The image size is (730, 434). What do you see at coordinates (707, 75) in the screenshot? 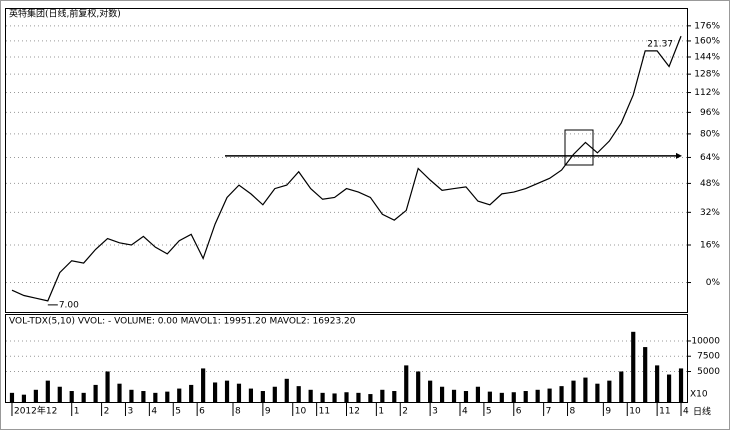
I see `y-tick-label: 128%` at bounding box center [707, 75].